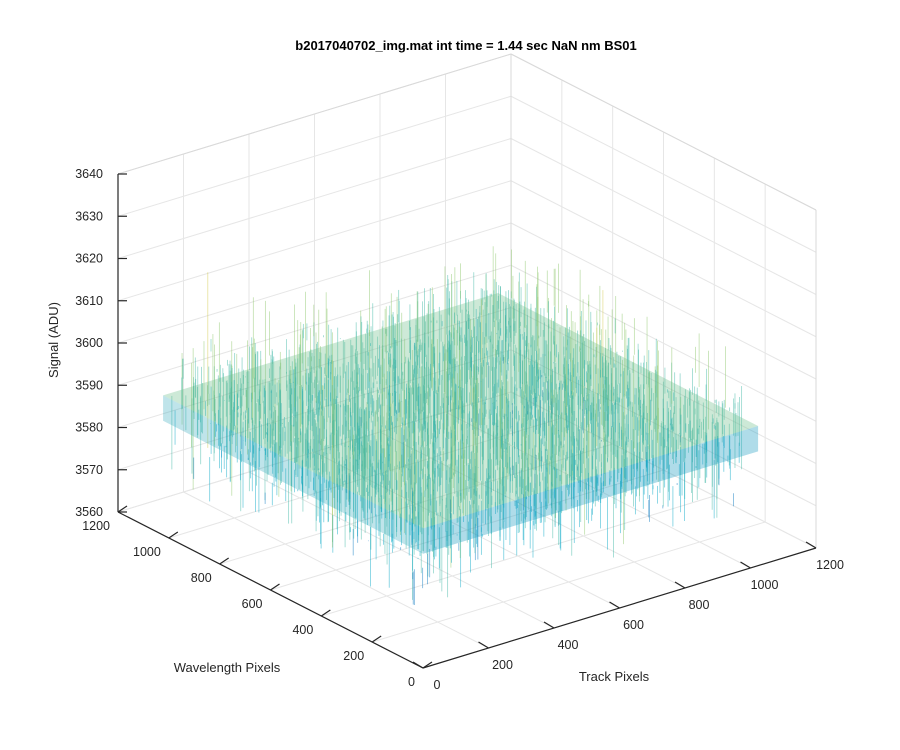 This screenshot has width=900, height=750. I want to click on z-tick-label: 3640, so click(89, 174).